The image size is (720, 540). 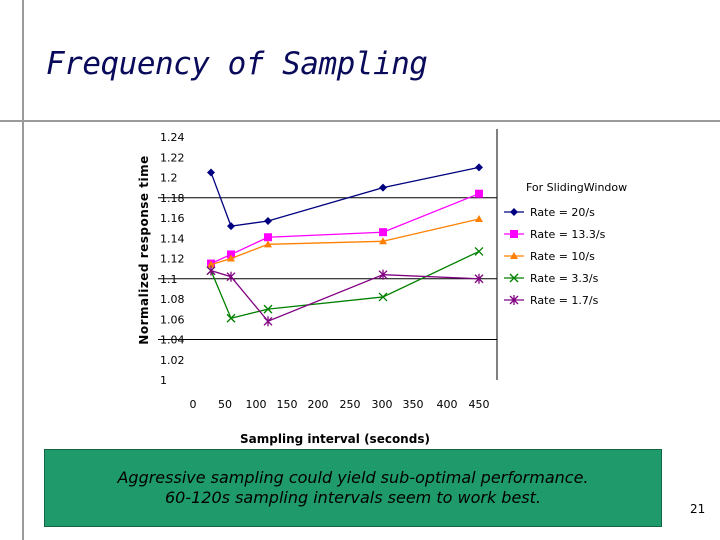 I want to click on chart-series, so click(x=345, y=245).